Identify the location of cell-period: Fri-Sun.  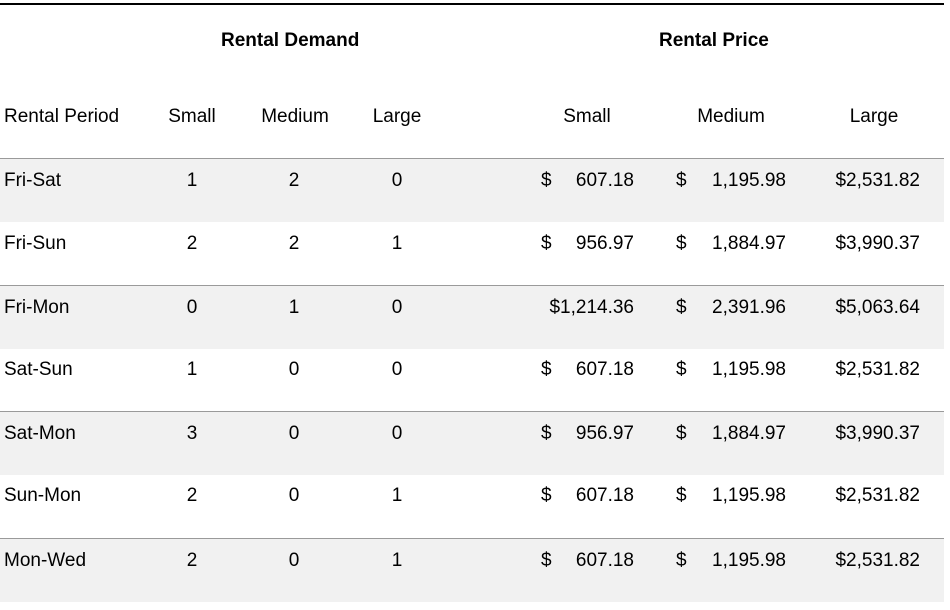
(35, 243).